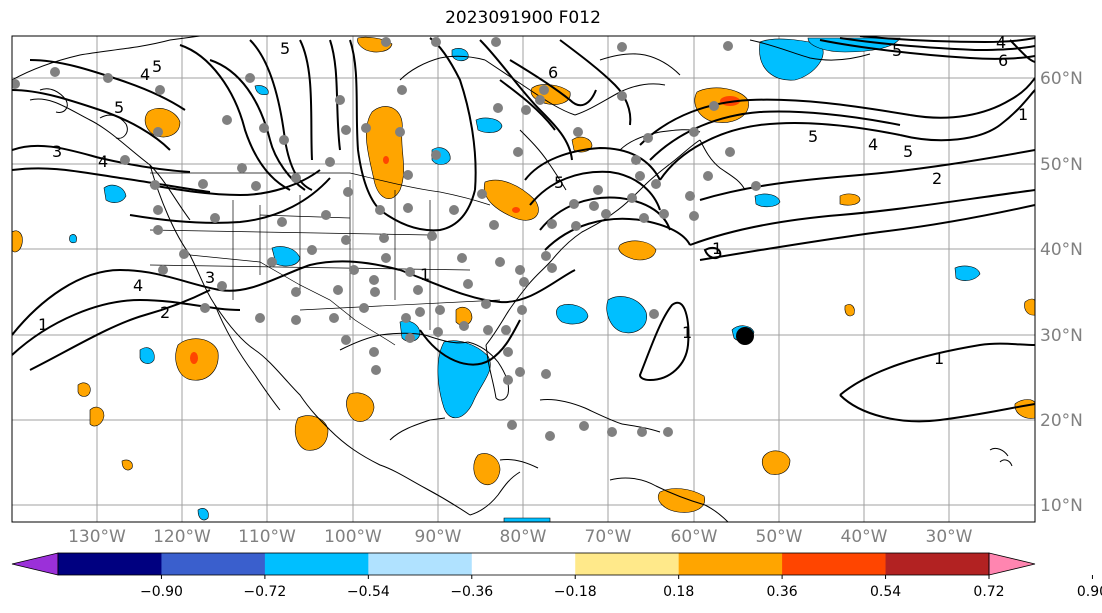  Describe the element at coordinates (745, 336) in the screenshot. I see `storm-center-marker` at that location.